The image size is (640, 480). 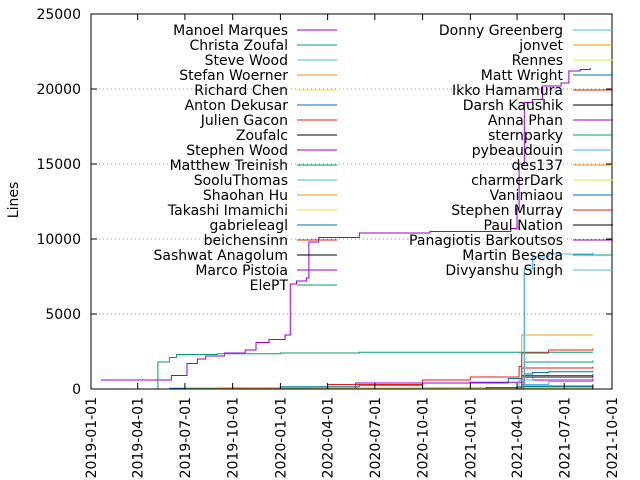 I want to click on legend-label-rennes: Rennes, so click(x=537, y=61).